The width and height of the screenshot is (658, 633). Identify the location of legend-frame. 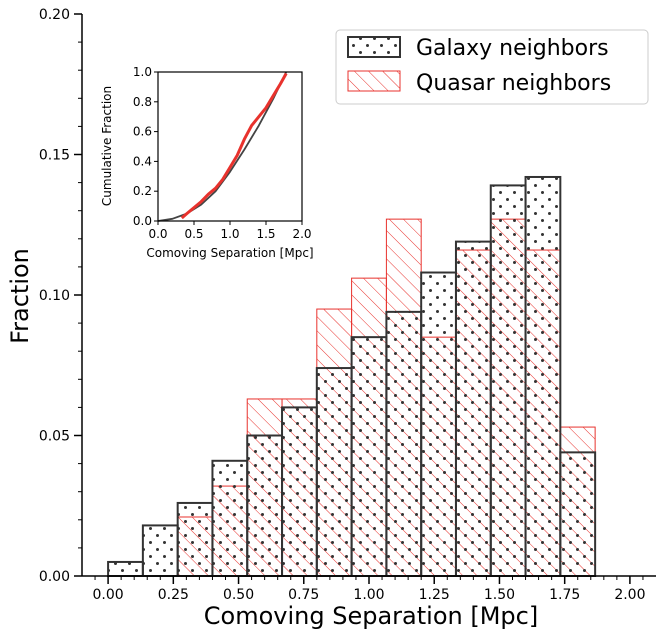
(492, 67).